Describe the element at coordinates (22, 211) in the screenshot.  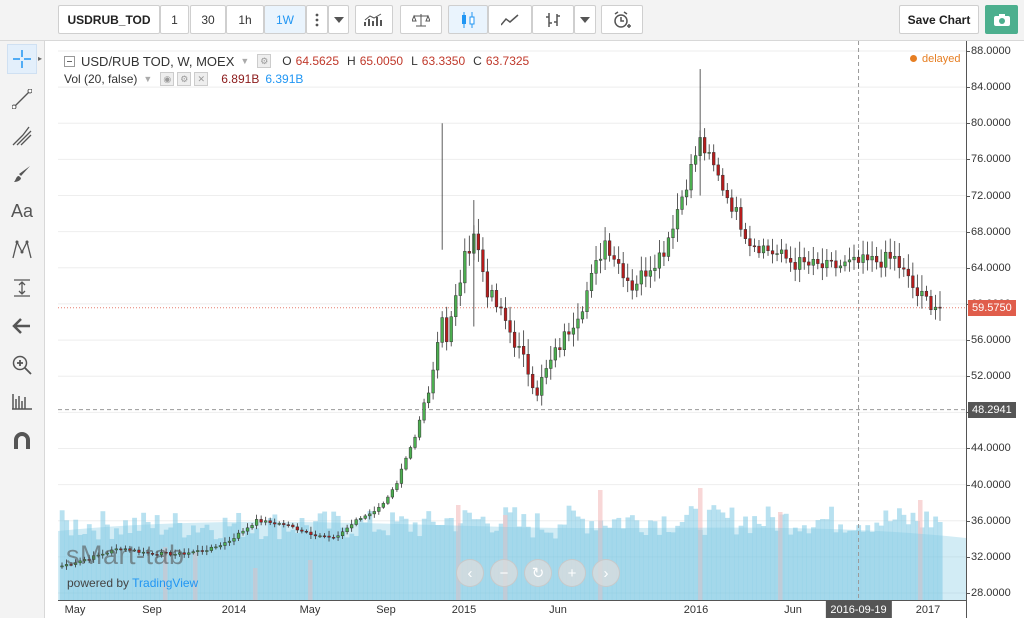
I see `text-tool: Aa` at that location.